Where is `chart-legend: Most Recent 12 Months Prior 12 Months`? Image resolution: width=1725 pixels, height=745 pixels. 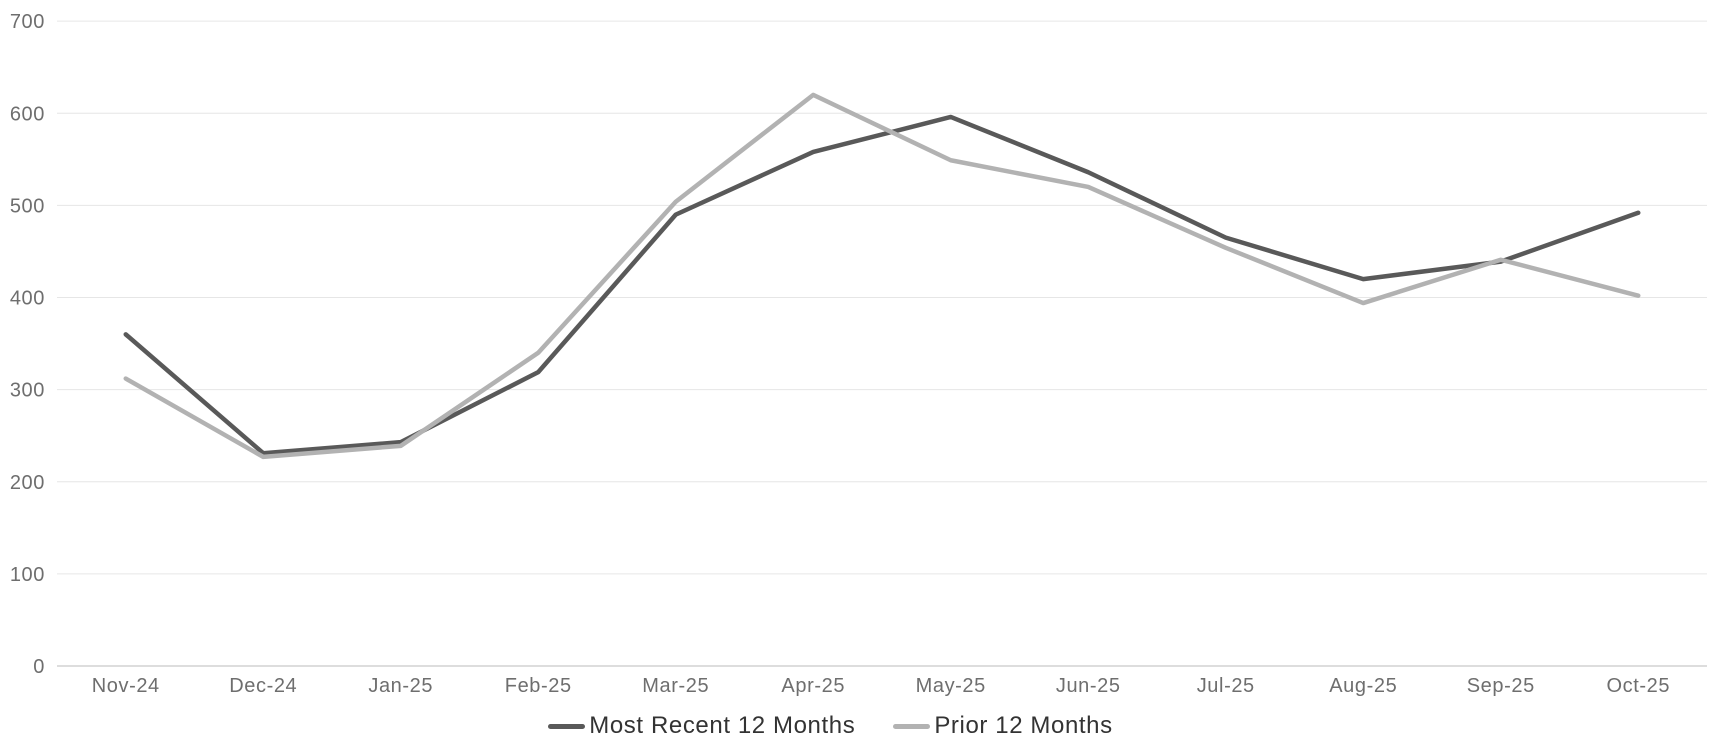
chart-legend: Most Recent 12 Months Prior 12 Months is located at coordinates (846, 726).